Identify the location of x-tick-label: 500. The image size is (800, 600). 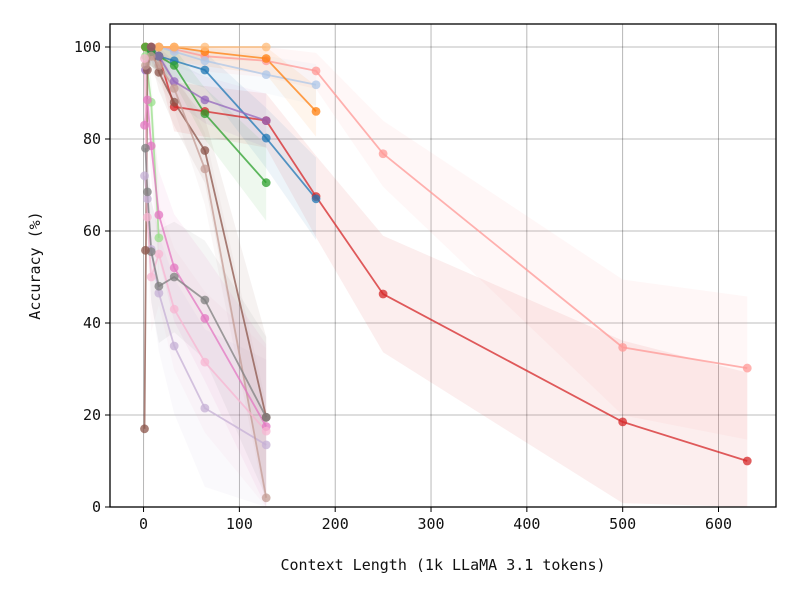
(622, 524).